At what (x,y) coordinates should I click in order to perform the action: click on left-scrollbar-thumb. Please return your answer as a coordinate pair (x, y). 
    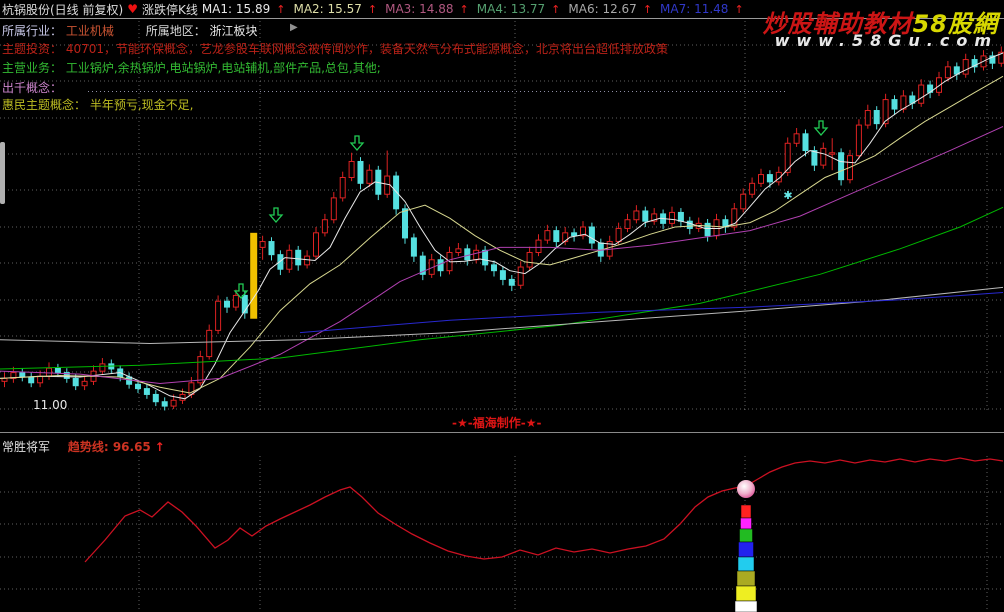
    Looking at the image, I should click on (2, 173).